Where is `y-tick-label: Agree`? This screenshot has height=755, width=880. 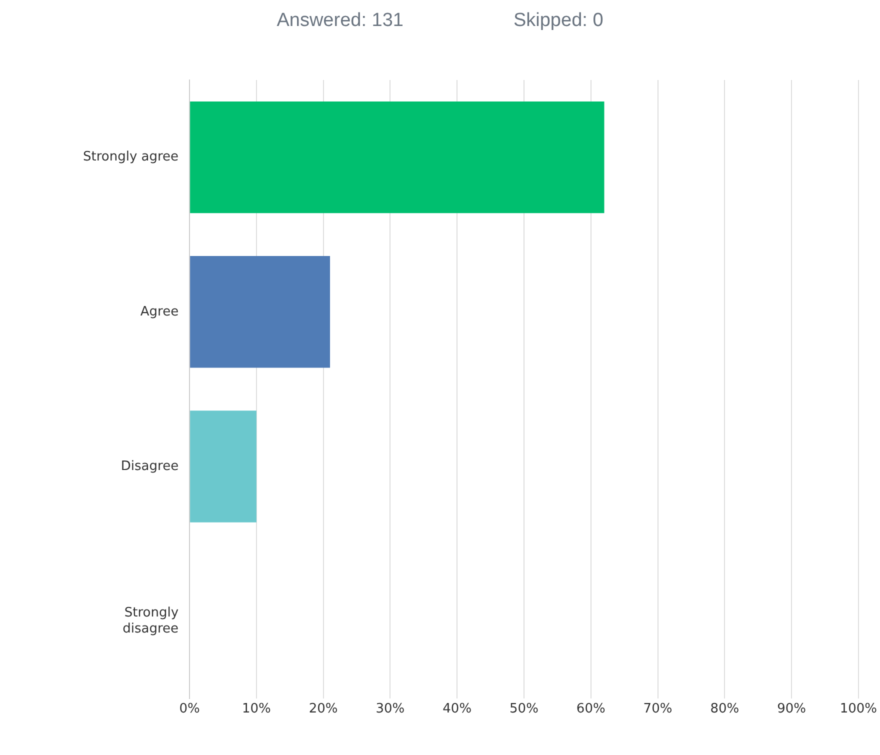 y-tick-label: Agree is located at coordinates (159, 312).